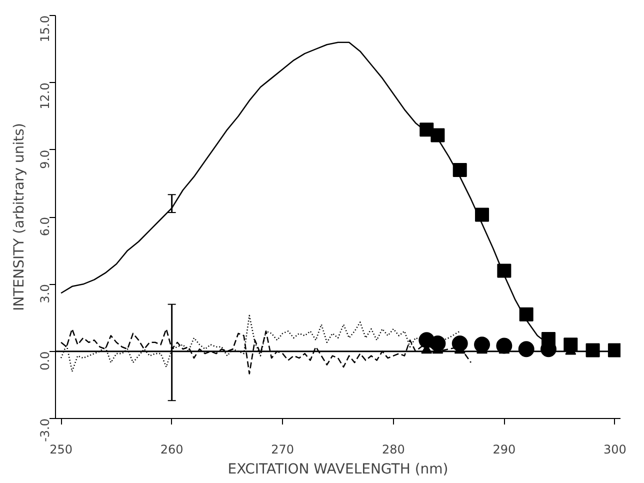 This screenshot has height=483, width=644. Describe the element at coordinates (393, 449) in the screenshot. I see `x-tick-label: 280` at that location.